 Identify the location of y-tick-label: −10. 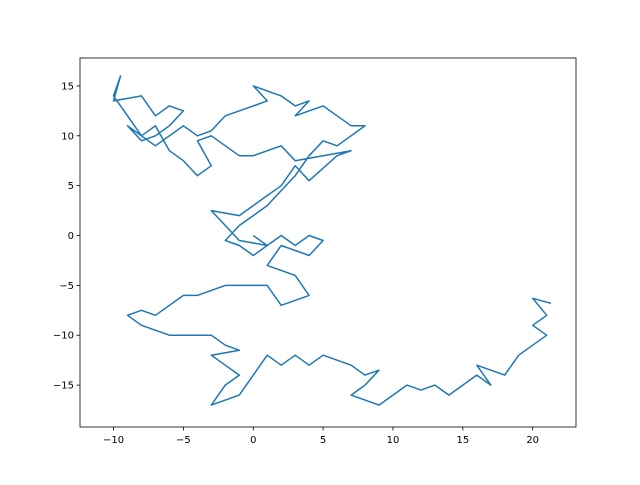
(63, 336).